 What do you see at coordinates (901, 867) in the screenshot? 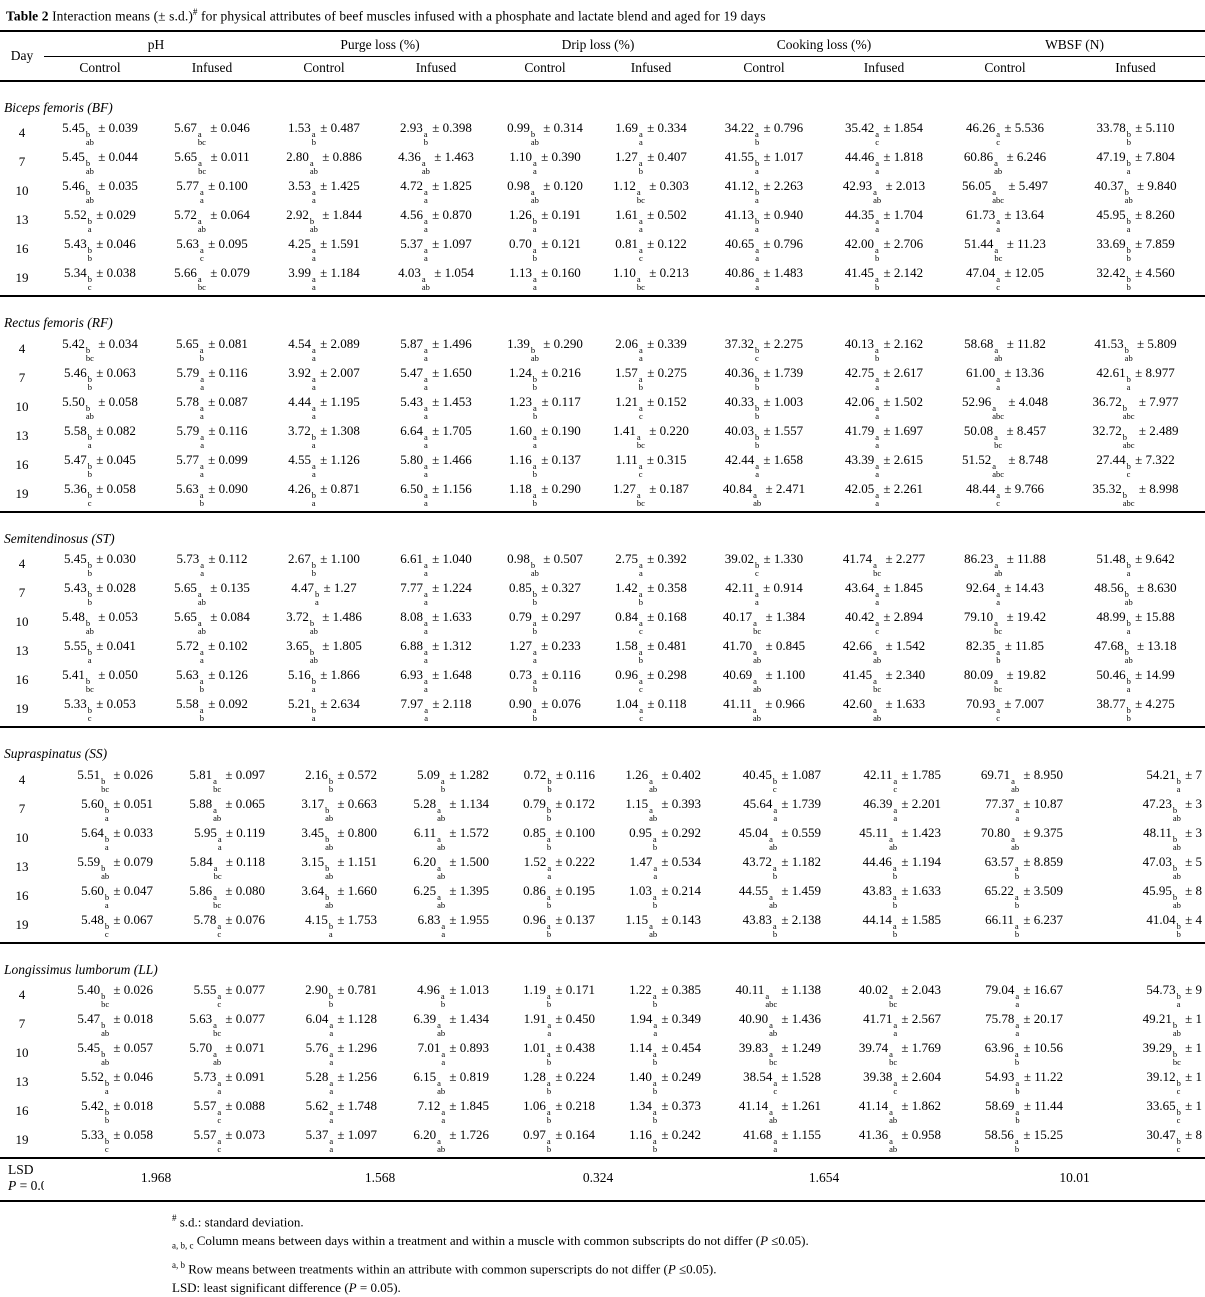
I see `mean-sd-cell: 44.46 a b ± 1.194` at bounding box center [901, 867].